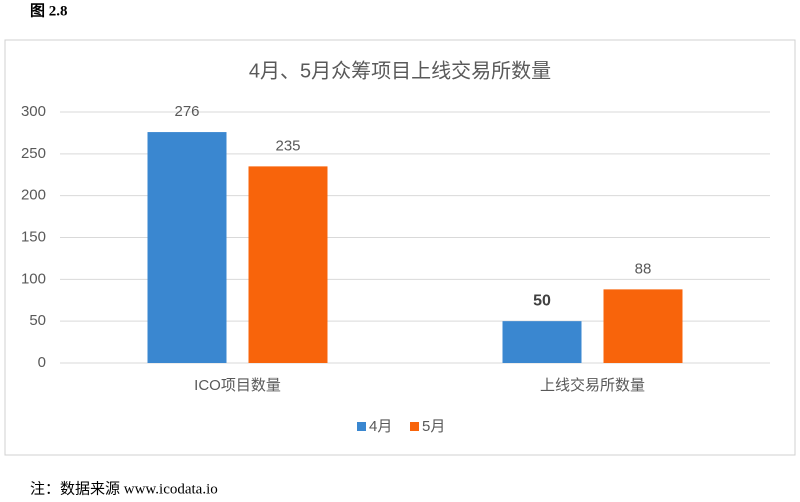 This screenshot has height=502, width=800. Describe the element at coordinates (33, 153) in the screenshot. I see `y-tick-label: 250` at that location.